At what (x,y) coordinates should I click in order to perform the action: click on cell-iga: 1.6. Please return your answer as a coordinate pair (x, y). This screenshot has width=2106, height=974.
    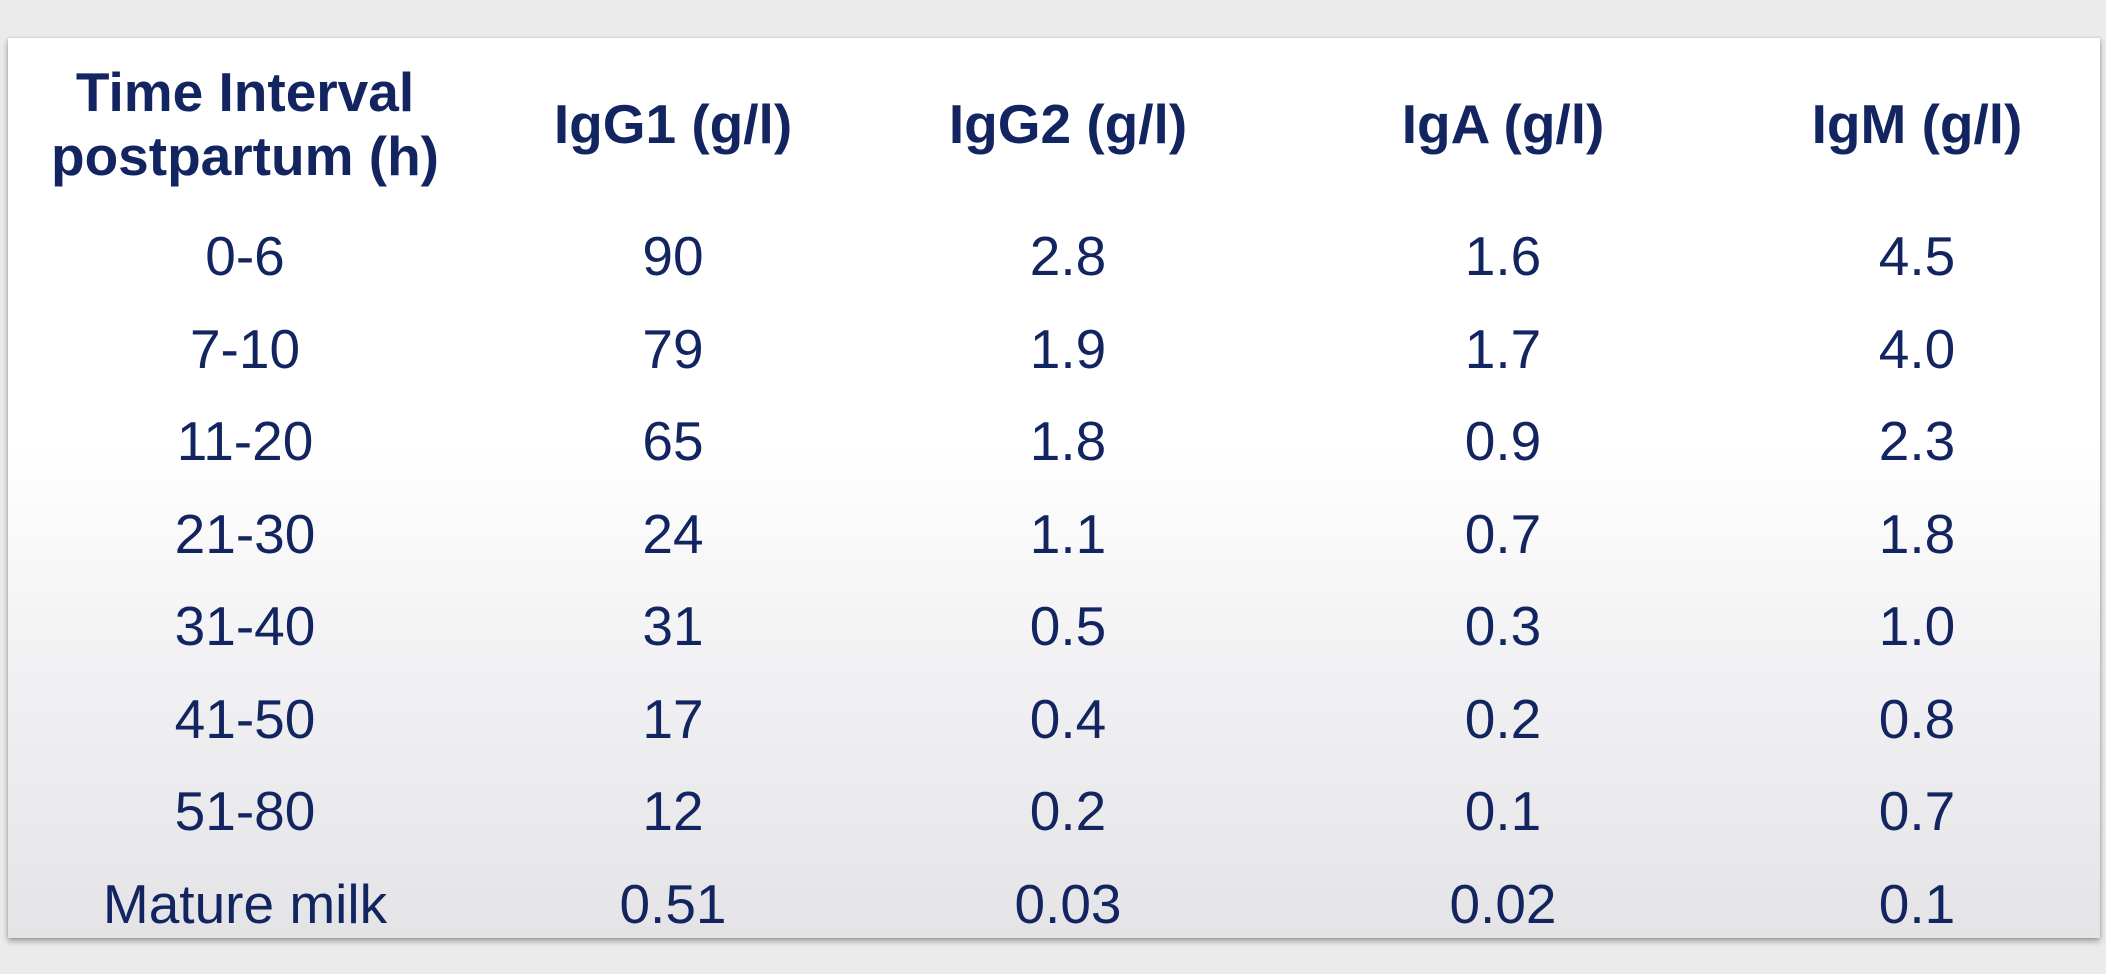
    Looking at the image, I should click on (1503, 256).